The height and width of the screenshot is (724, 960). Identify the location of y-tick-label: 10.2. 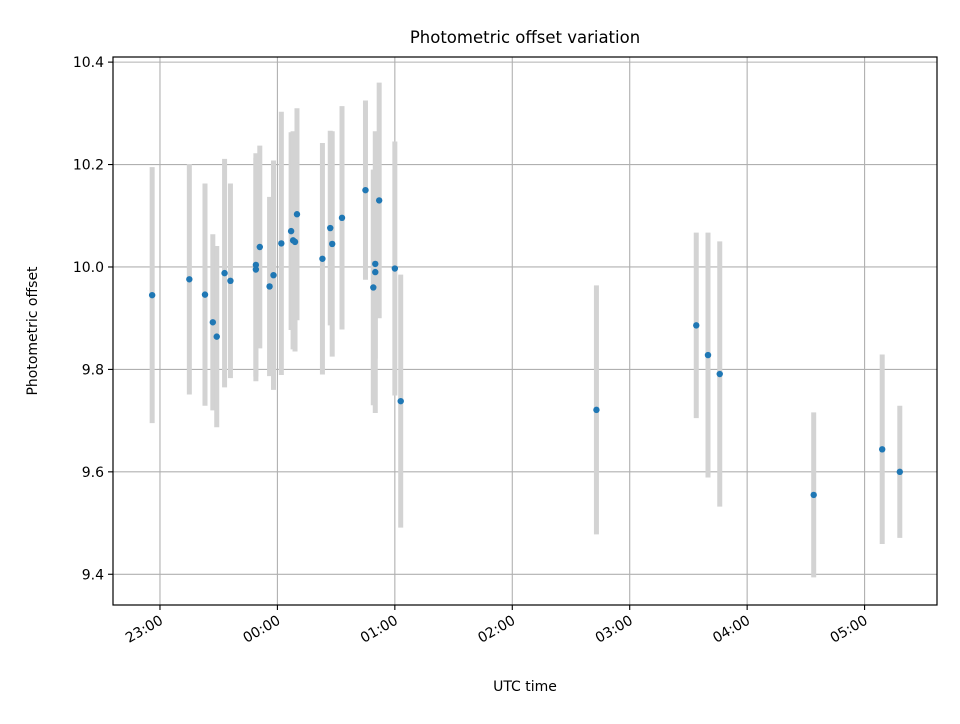
(88, 166).